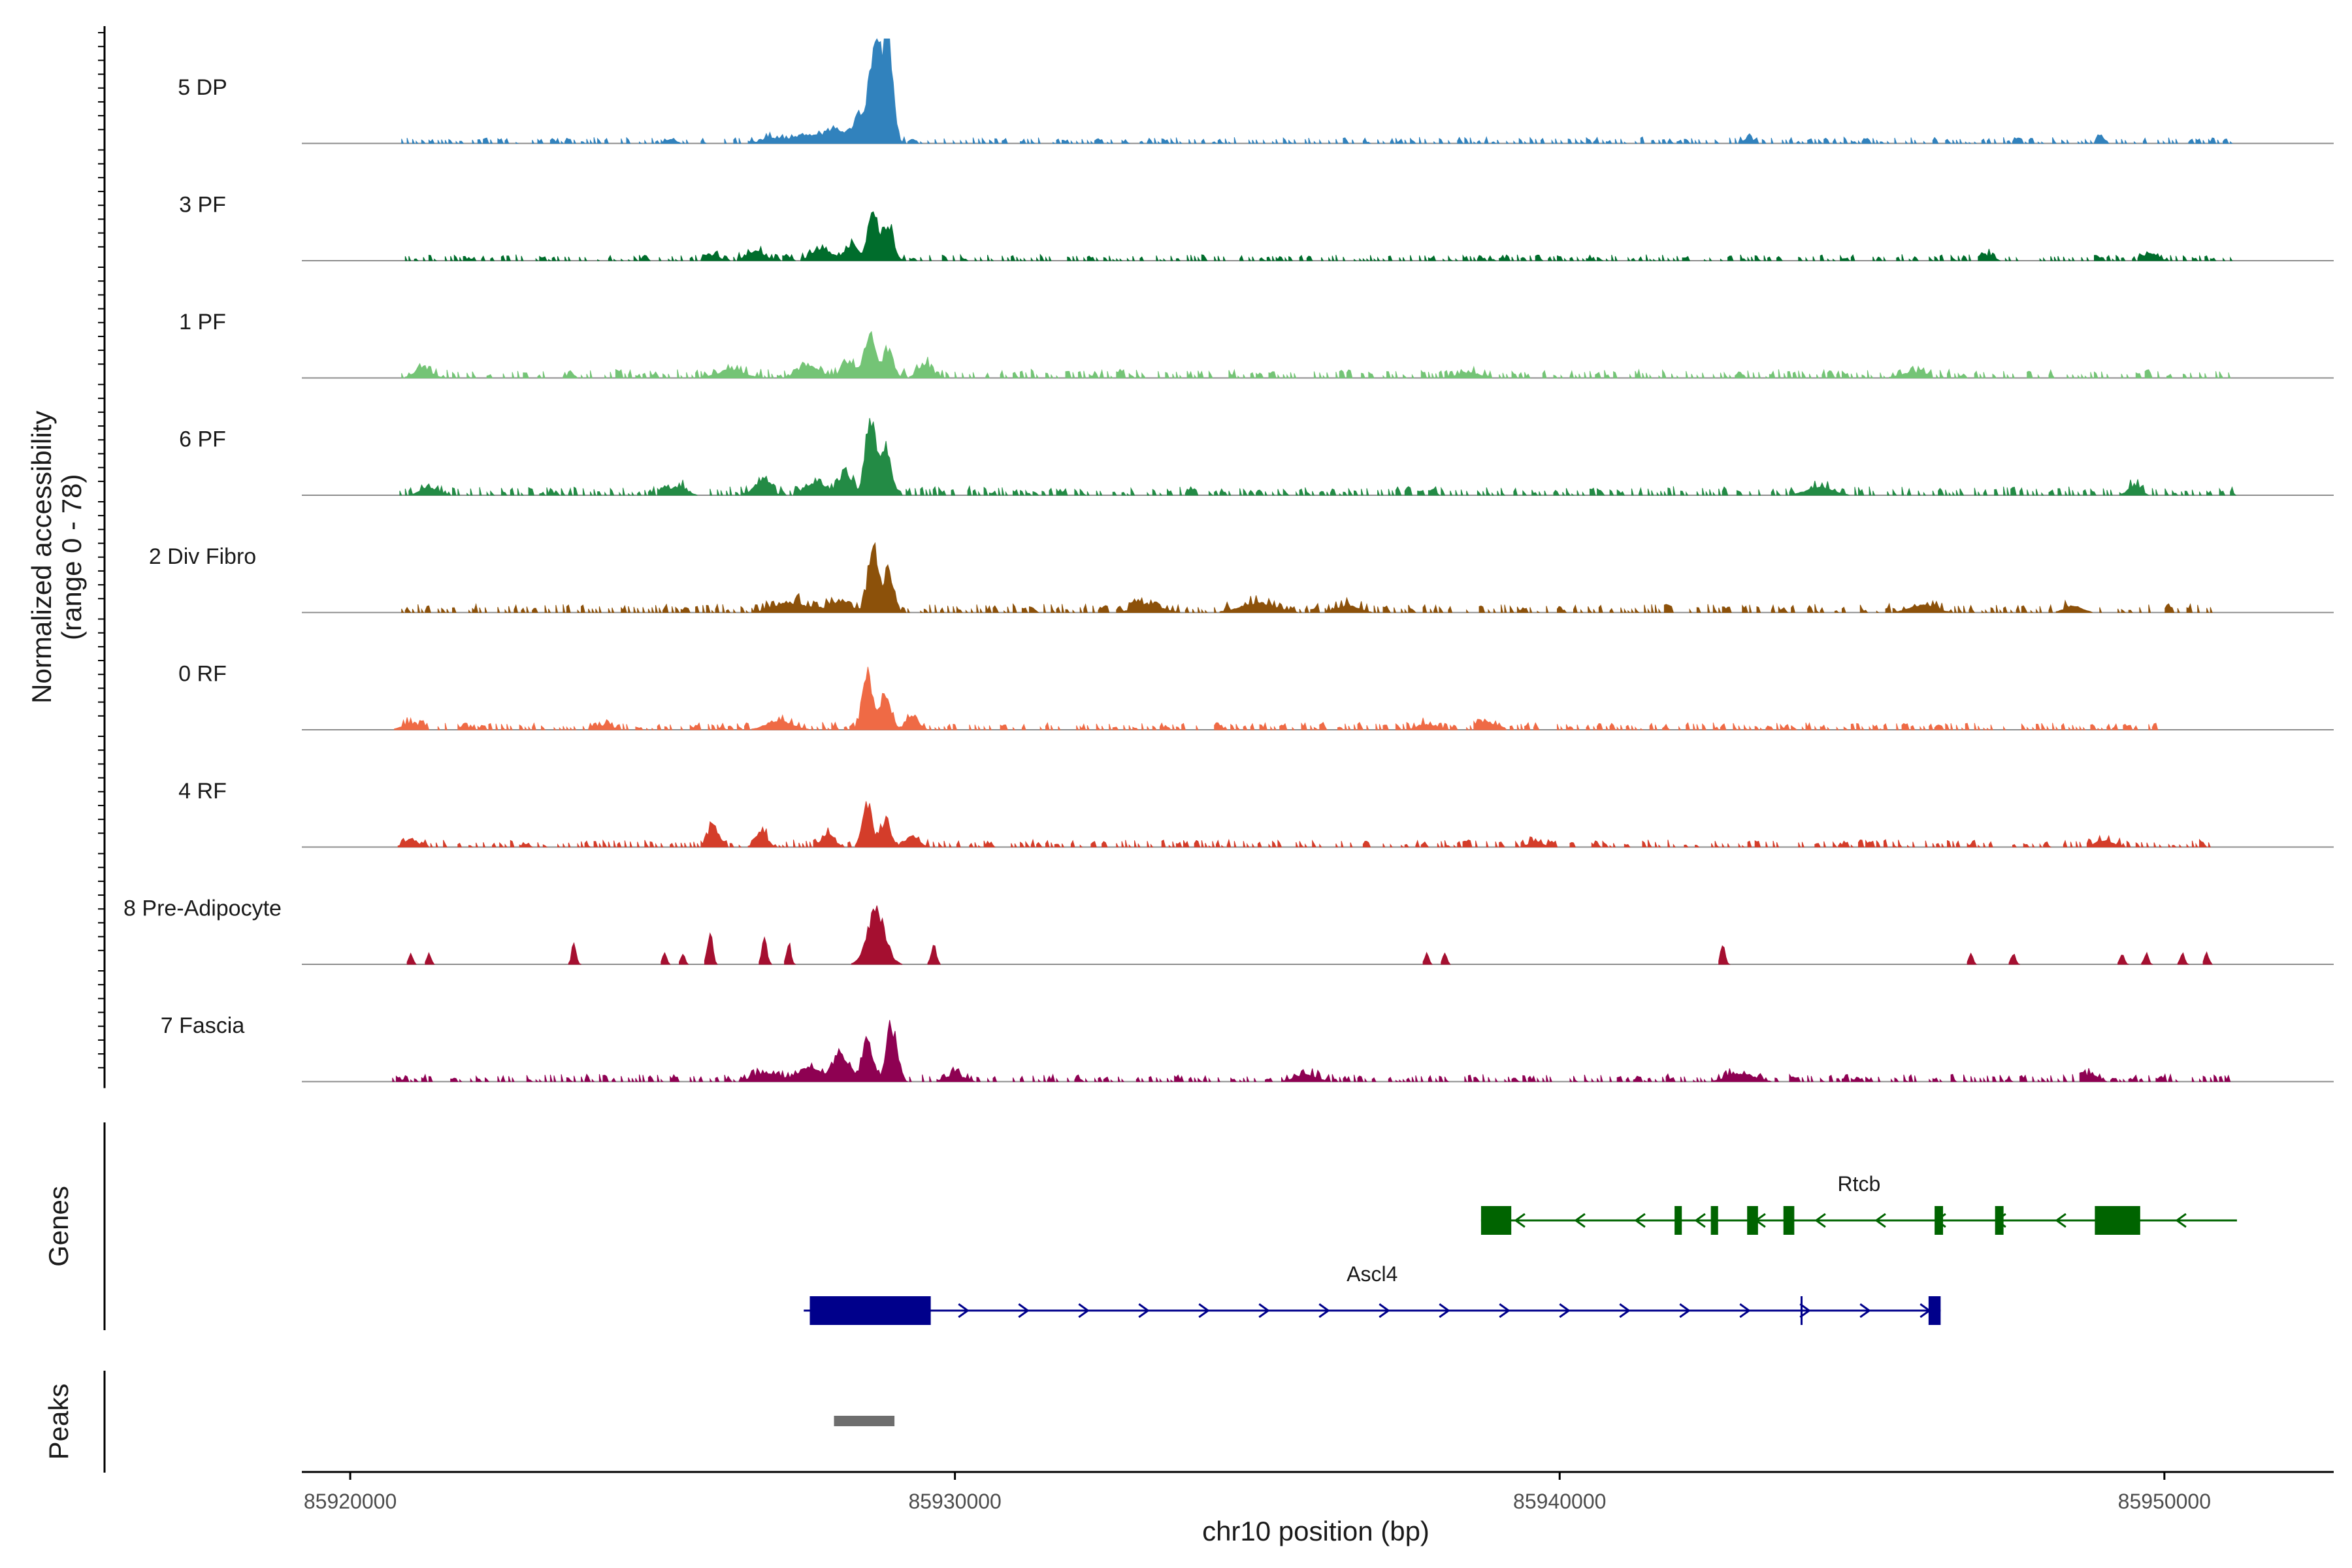 The image size is (2352, 1568). What do you see at coordinates (202, 556) in the screenshot?
I see `track-label: 2 Div Fibro` at bounding box center [202, 556].